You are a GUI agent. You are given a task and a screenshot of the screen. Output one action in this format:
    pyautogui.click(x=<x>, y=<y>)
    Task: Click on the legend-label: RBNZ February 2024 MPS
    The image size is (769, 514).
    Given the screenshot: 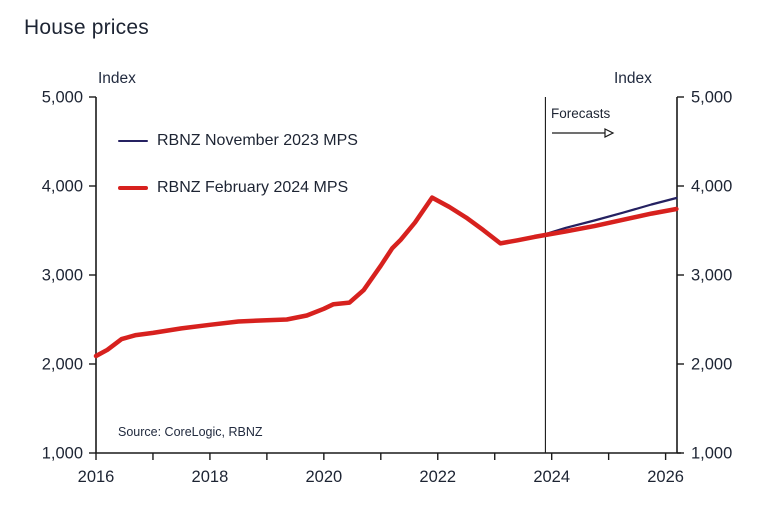 What is the action you would take?
    pyautogui.click(x=253, y=187)
    